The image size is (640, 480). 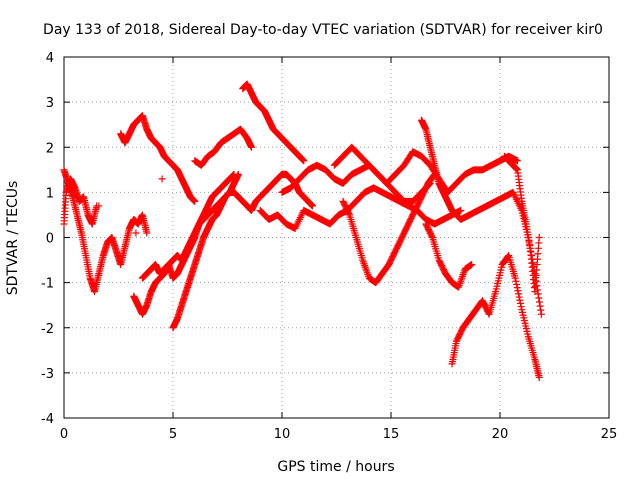 What do you see at coordinates (50, 193) in the screenshot?
I see `y-tick-label: 1` at bounding box center [50, 193].